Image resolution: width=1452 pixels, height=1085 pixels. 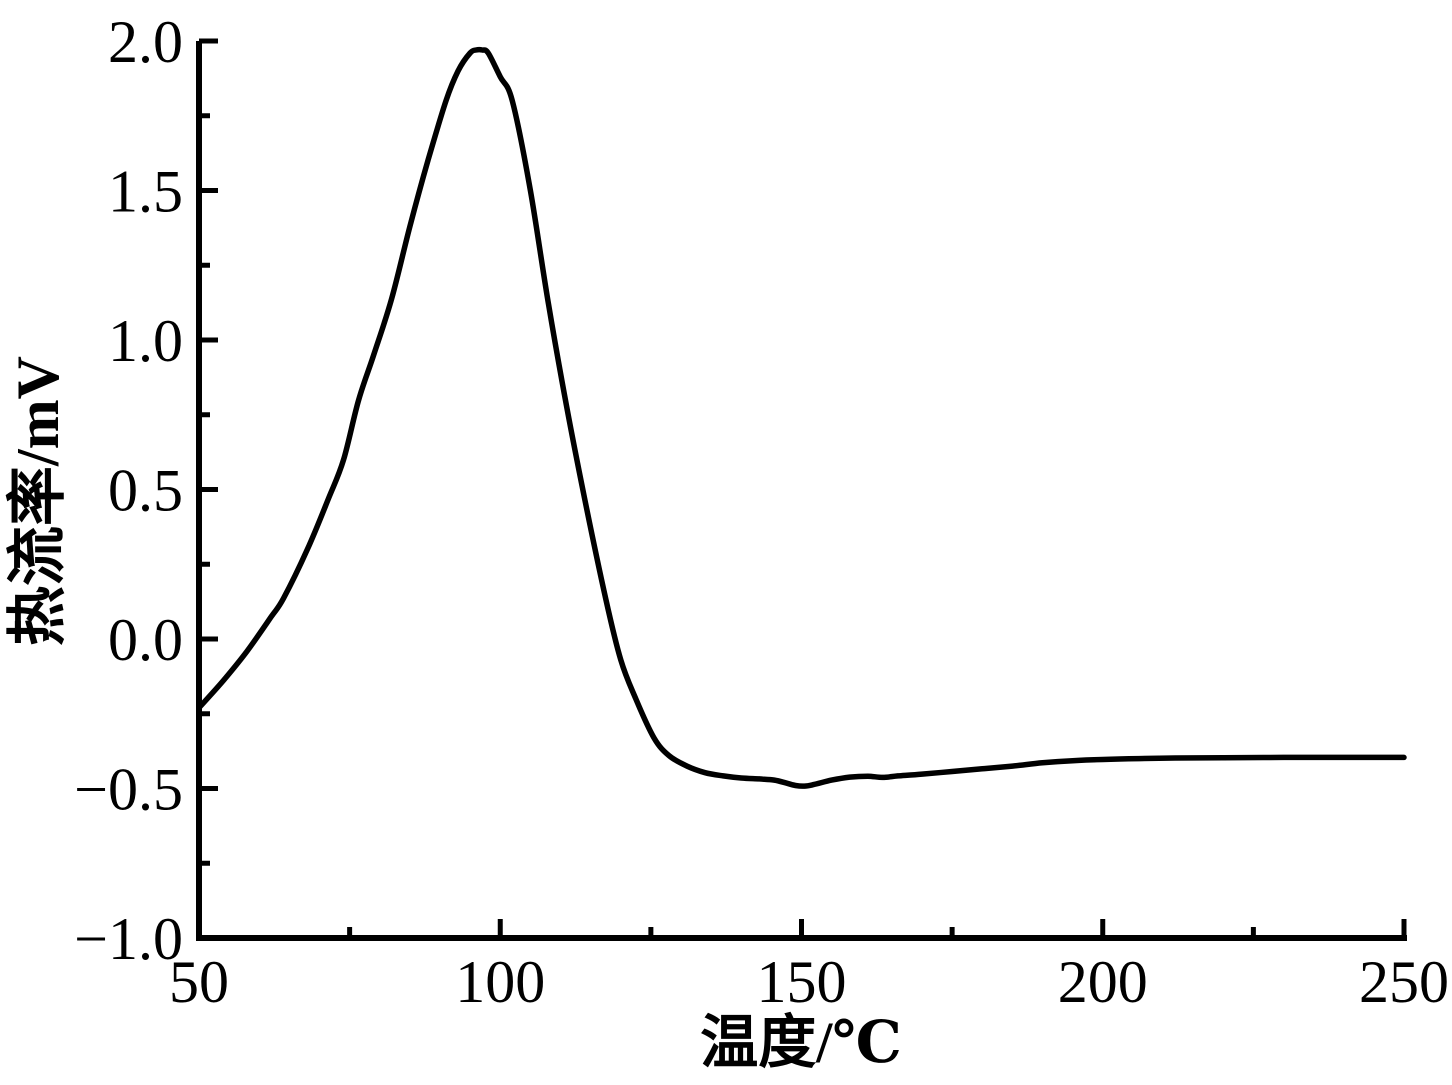 What do you see at coordinates (145, 192) in the screenshot?
I see `y-tick-label: 1.5` at bounding box center [145, 192].